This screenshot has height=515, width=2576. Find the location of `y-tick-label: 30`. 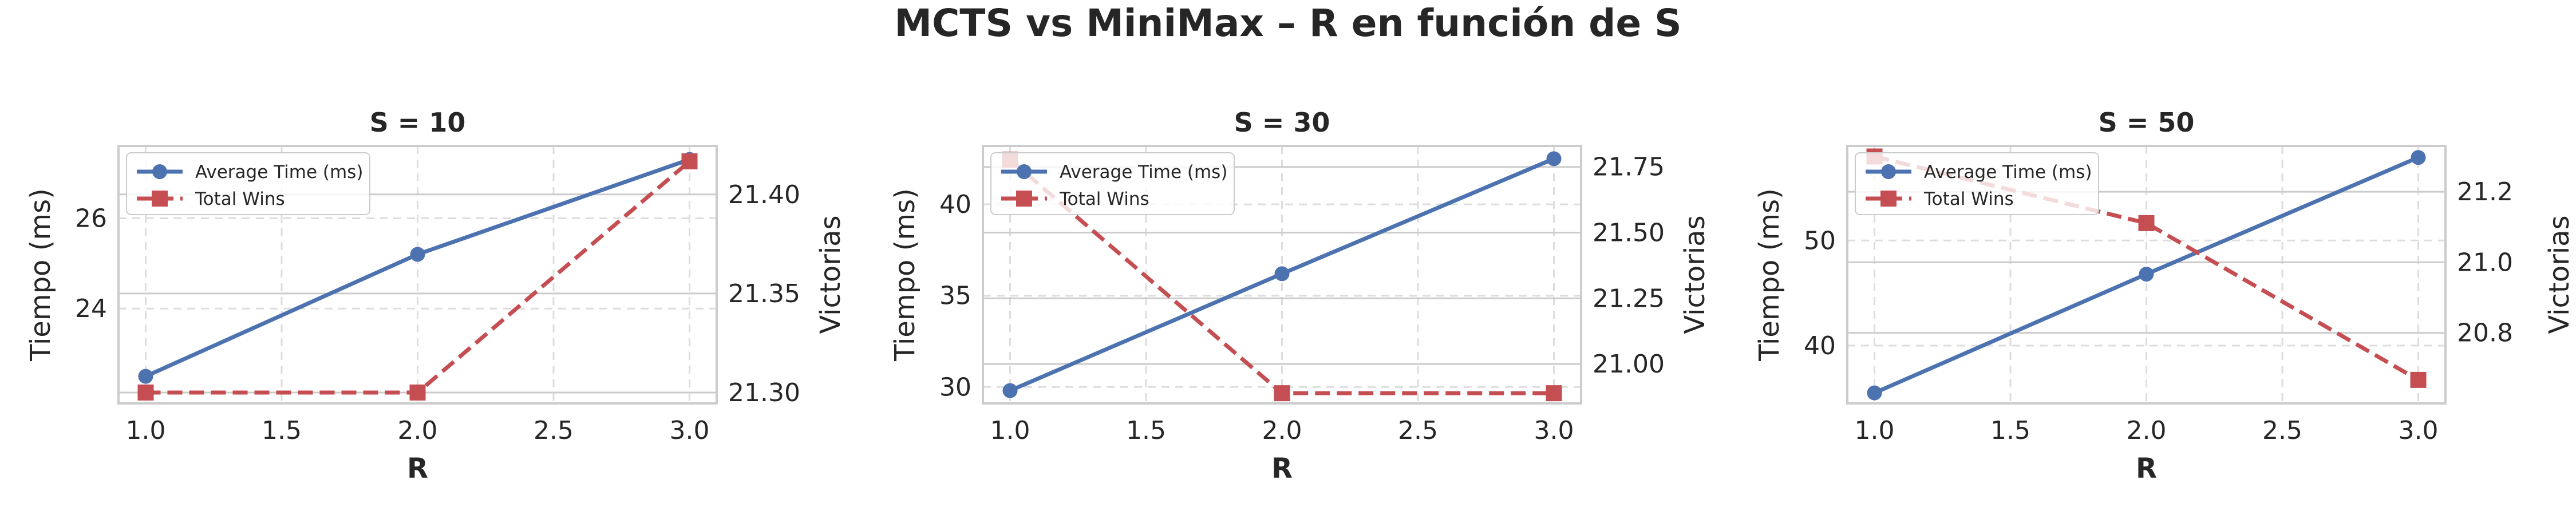

y-tick-label: 30 is located at coordinates (955, 387).